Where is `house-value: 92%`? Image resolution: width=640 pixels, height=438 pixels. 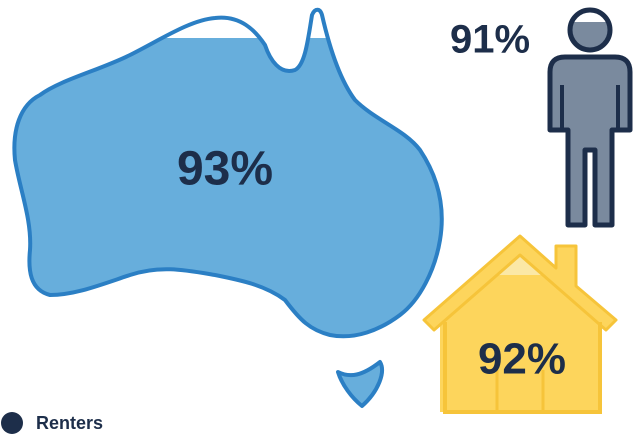
house-value: 92% is located at coordinates (522, 359).